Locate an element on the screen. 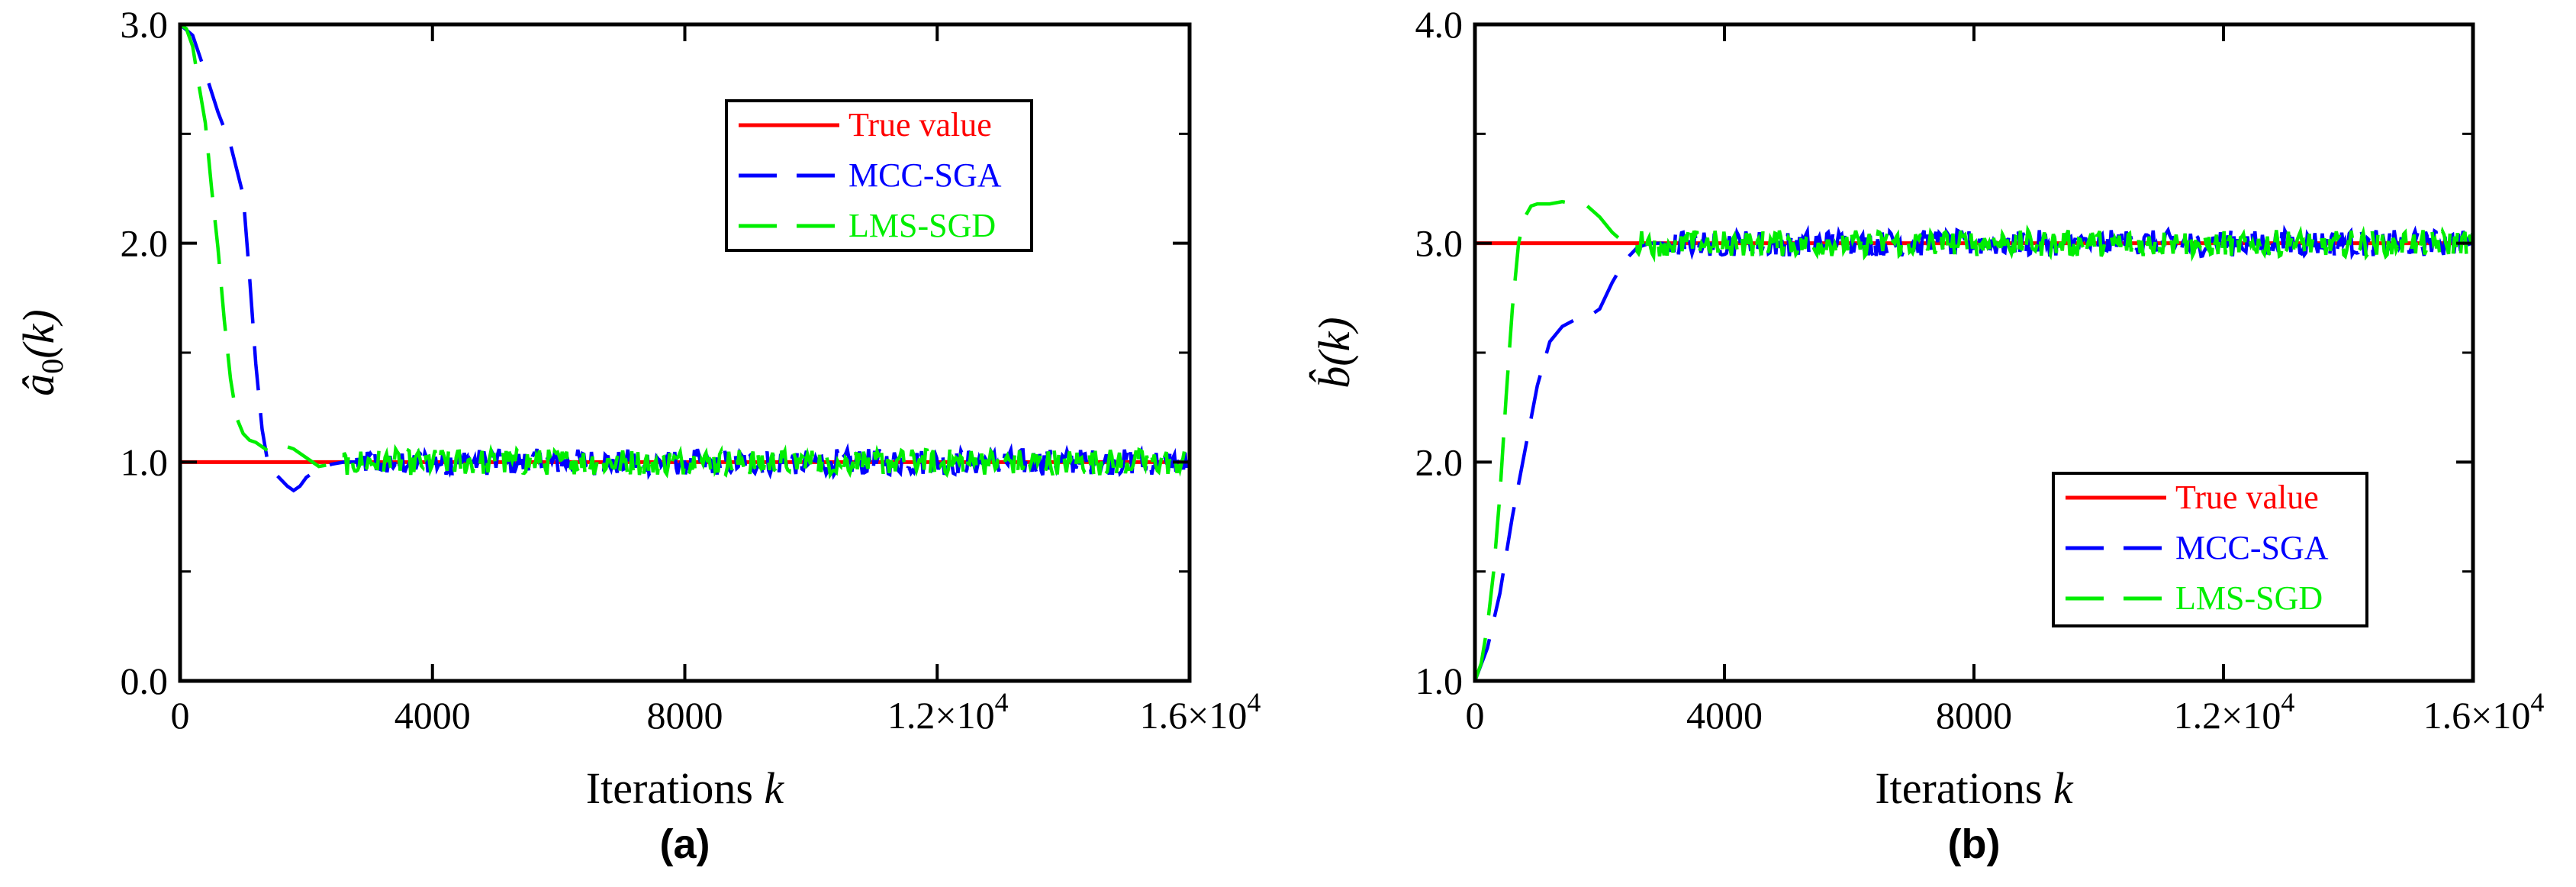  y-axis-label: b̂(k) is located at coordinates (1334, 352).